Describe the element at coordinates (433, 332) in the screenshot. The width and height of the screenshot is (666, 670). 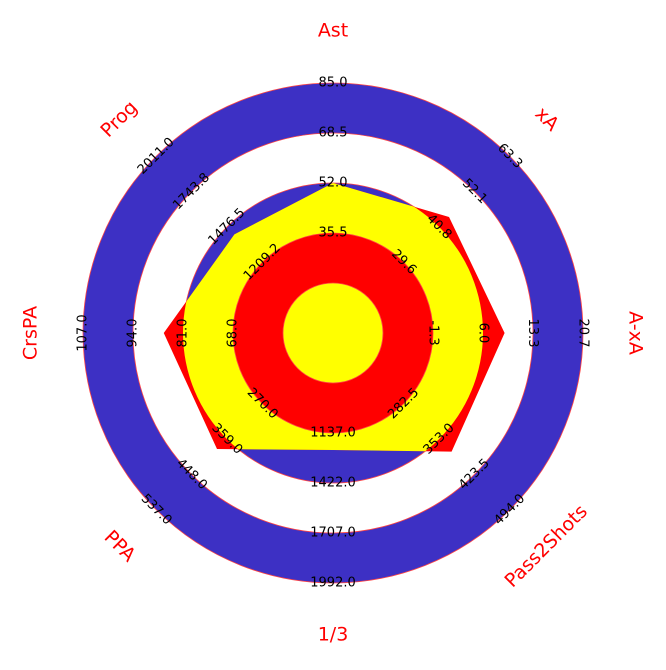
I see `tick-label: -1.3` at that location.